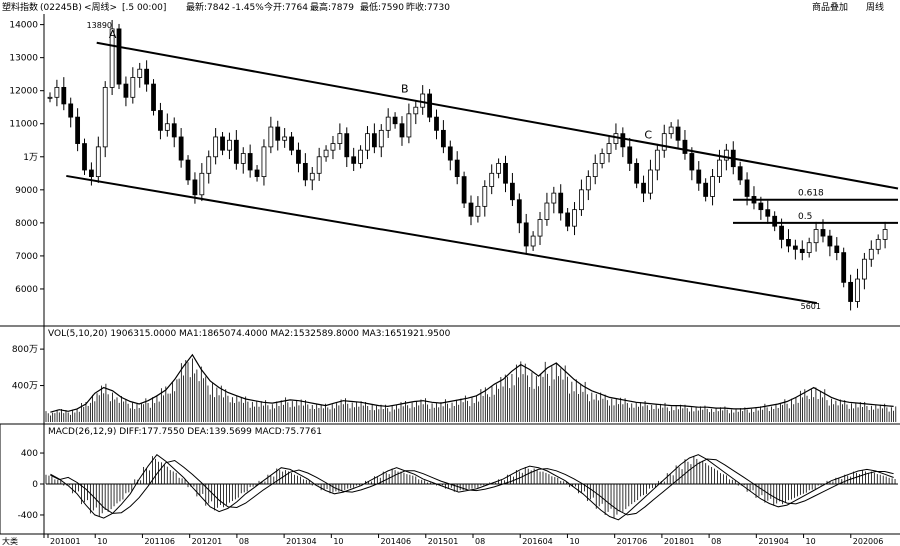  I want to click on bottom-tick-label: 201801, so click(679, 541).